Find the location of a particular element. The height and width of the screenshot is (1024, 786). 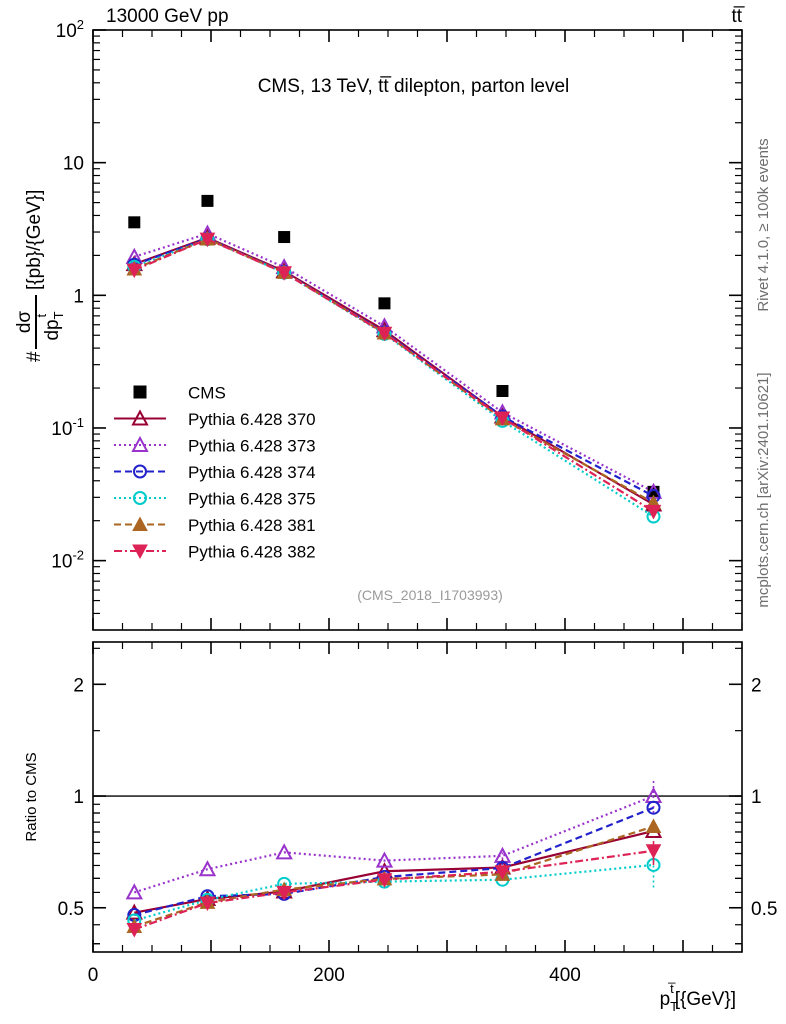

legend-item: Pythia 6.428 382 is located at coordinates (215, 552).